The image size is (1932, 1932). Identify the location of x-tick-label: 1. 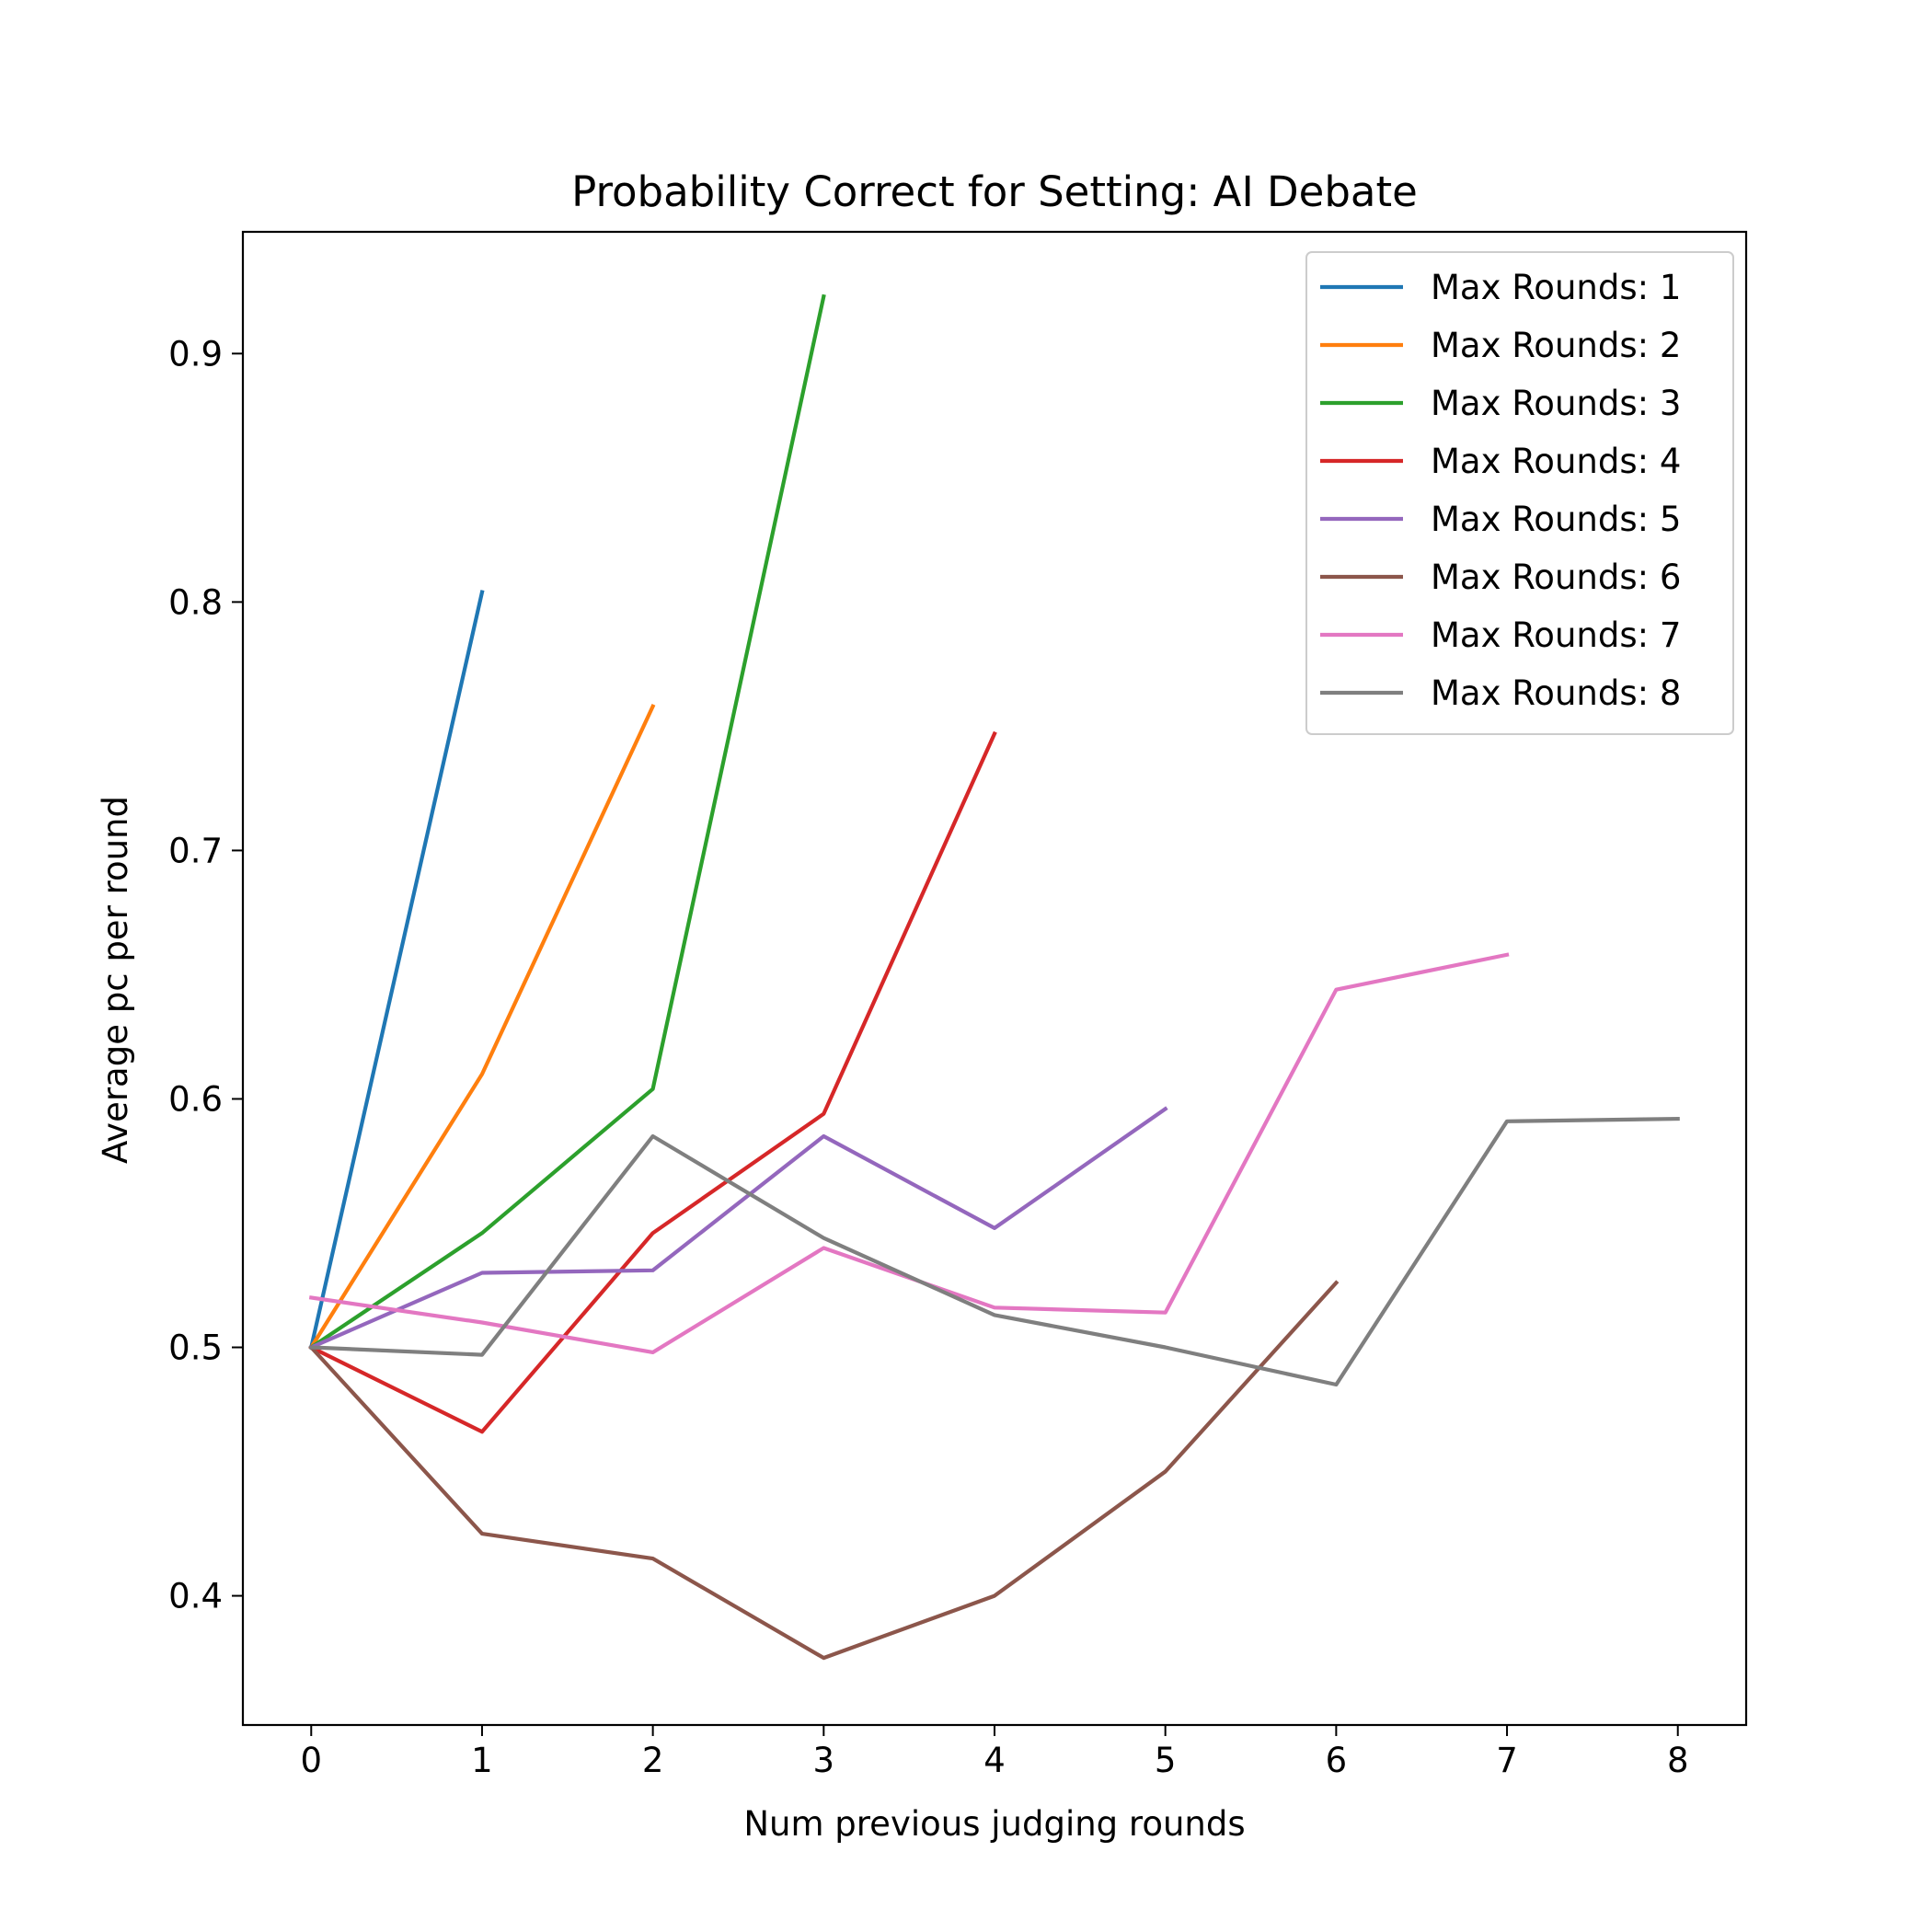
(482, 1760).